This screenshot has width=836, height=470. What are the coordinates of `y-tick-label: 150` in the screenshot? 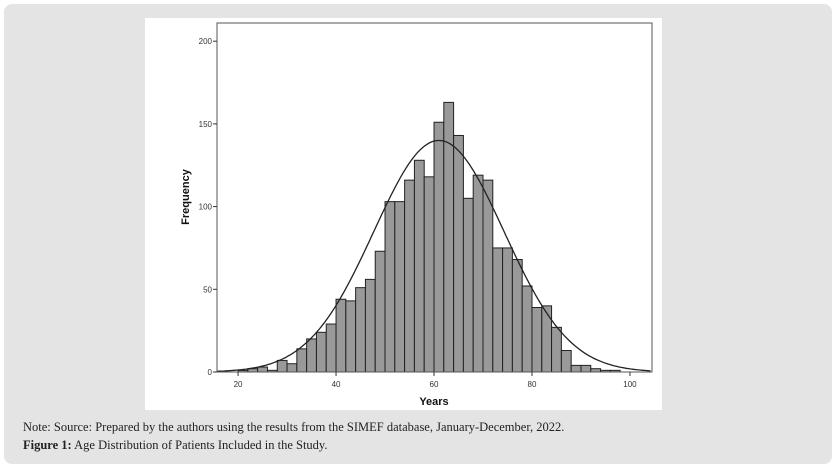 It's located at (206, 124).